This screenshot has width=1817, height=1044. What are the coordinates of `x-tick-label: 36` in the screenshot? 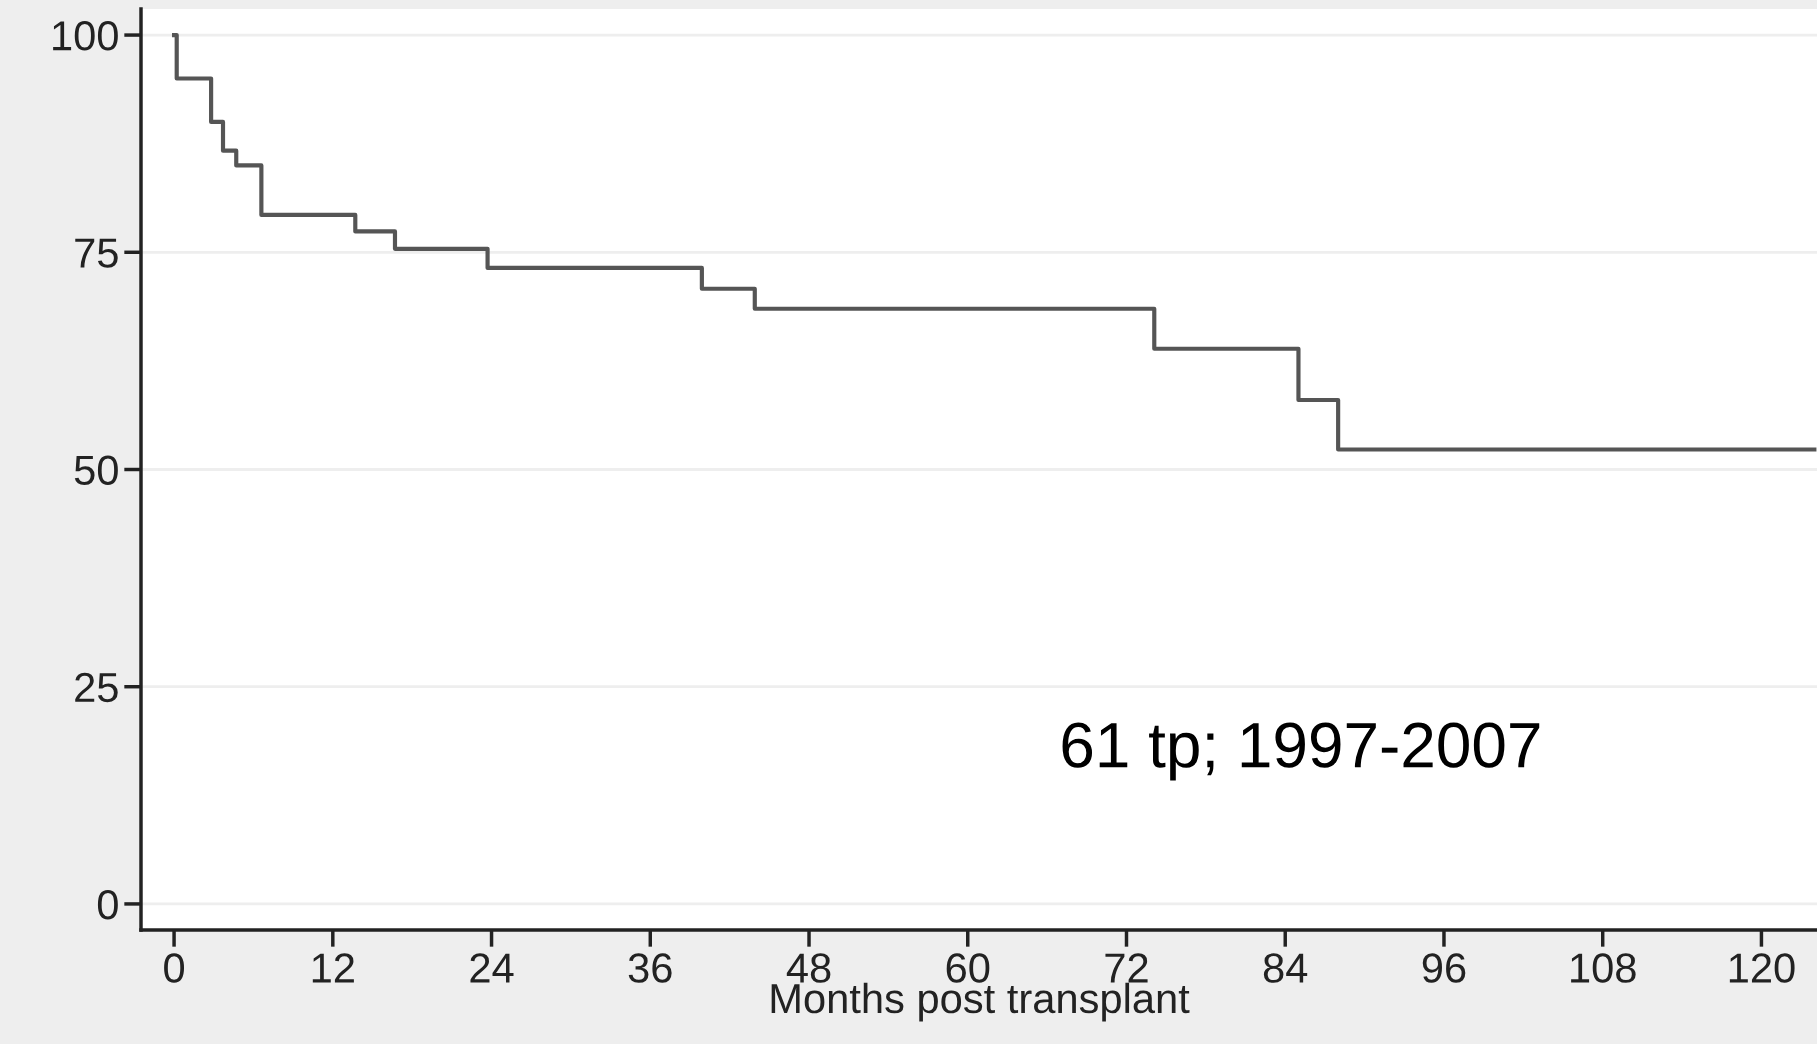 It's located at (650, 968).